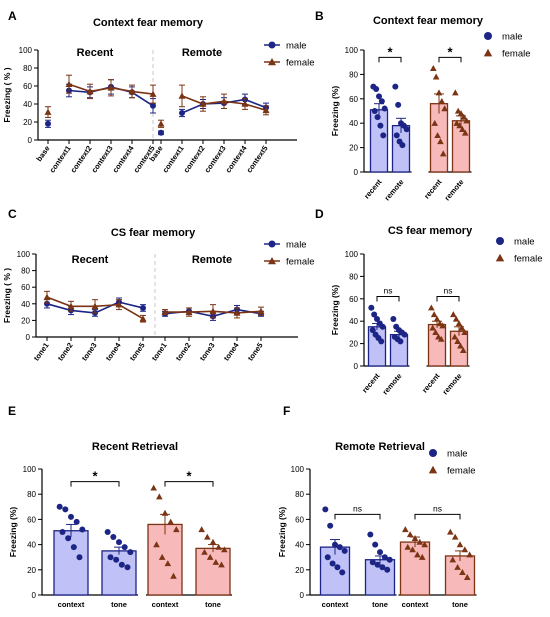 The width and height of the screenshot is (550, 617). I want to click on x-tick-label: tone3, so click(207, 352).